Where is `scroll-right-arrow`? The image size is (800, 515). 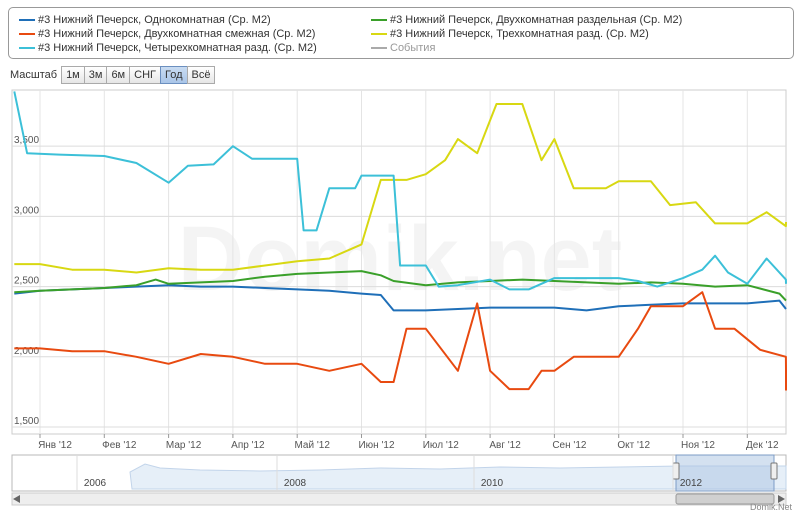 scroll-right-arrow is located at coordinates (781, 499).